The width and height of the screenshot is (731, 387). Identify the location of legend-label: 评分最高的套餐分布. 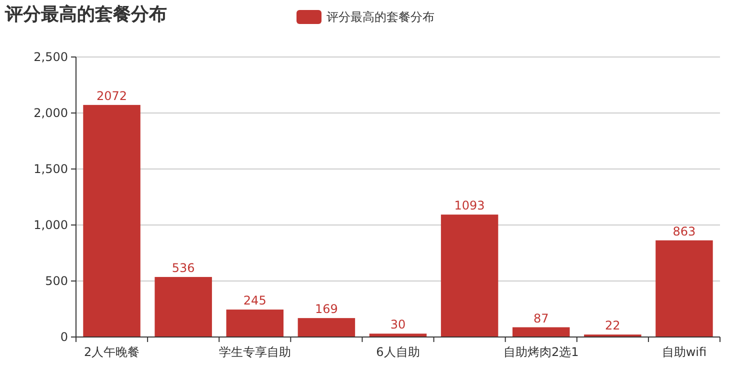
(380, 17).